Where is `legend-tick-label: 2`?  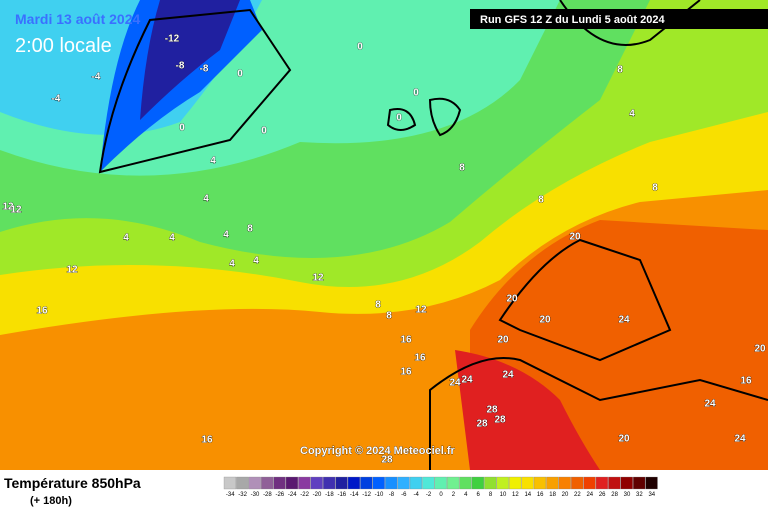
legend-tick-label: 2 is located at coordinates (454, 495).